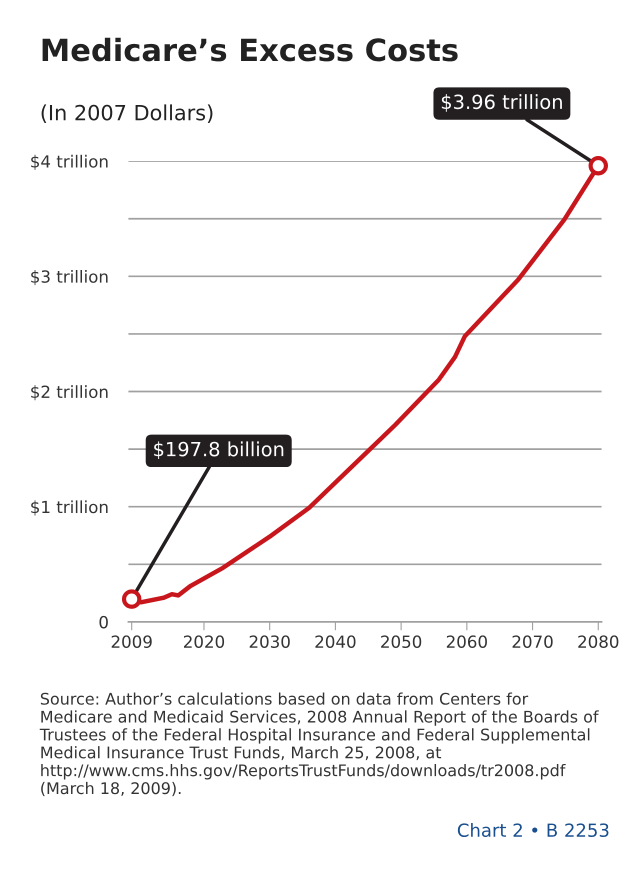 The width and height of the screenshot is (642, 871). What do you see at coordinates (69, 162) in the screenshot?
I see `y-tick-label: $4 trillion` at bounding box center [69, 162].